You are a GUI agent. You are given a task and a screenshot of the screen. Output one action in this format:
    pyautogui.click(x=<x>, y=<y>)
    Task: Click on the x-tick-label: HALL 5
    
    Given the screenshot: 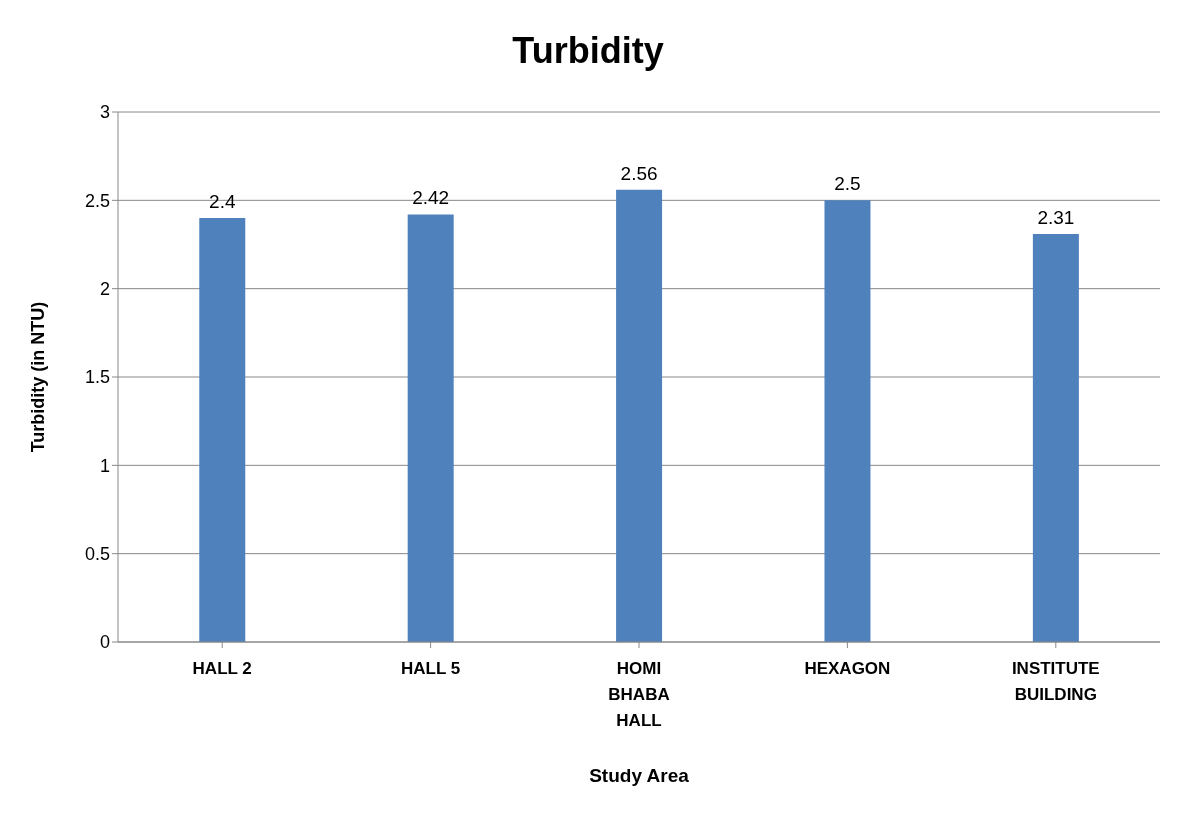 What is the action you would take?
    pyautogui.click(x=431, y=669)
    